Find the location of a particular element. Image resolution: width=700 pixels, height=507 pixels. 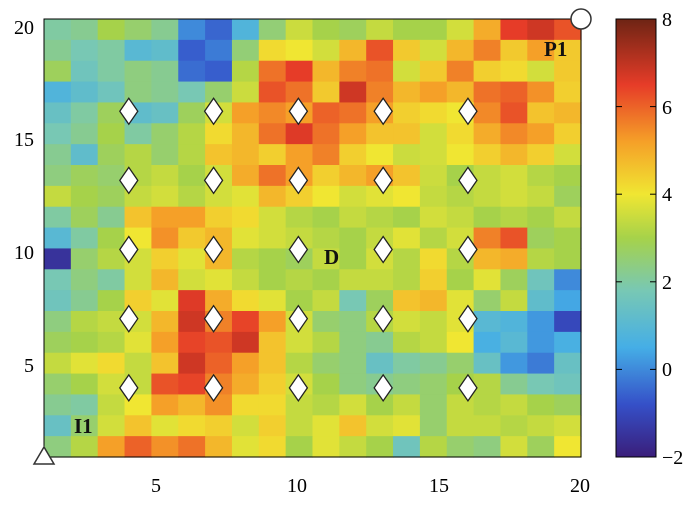

colorbar-tick-label: 8 is located at coordinates (667, 20).